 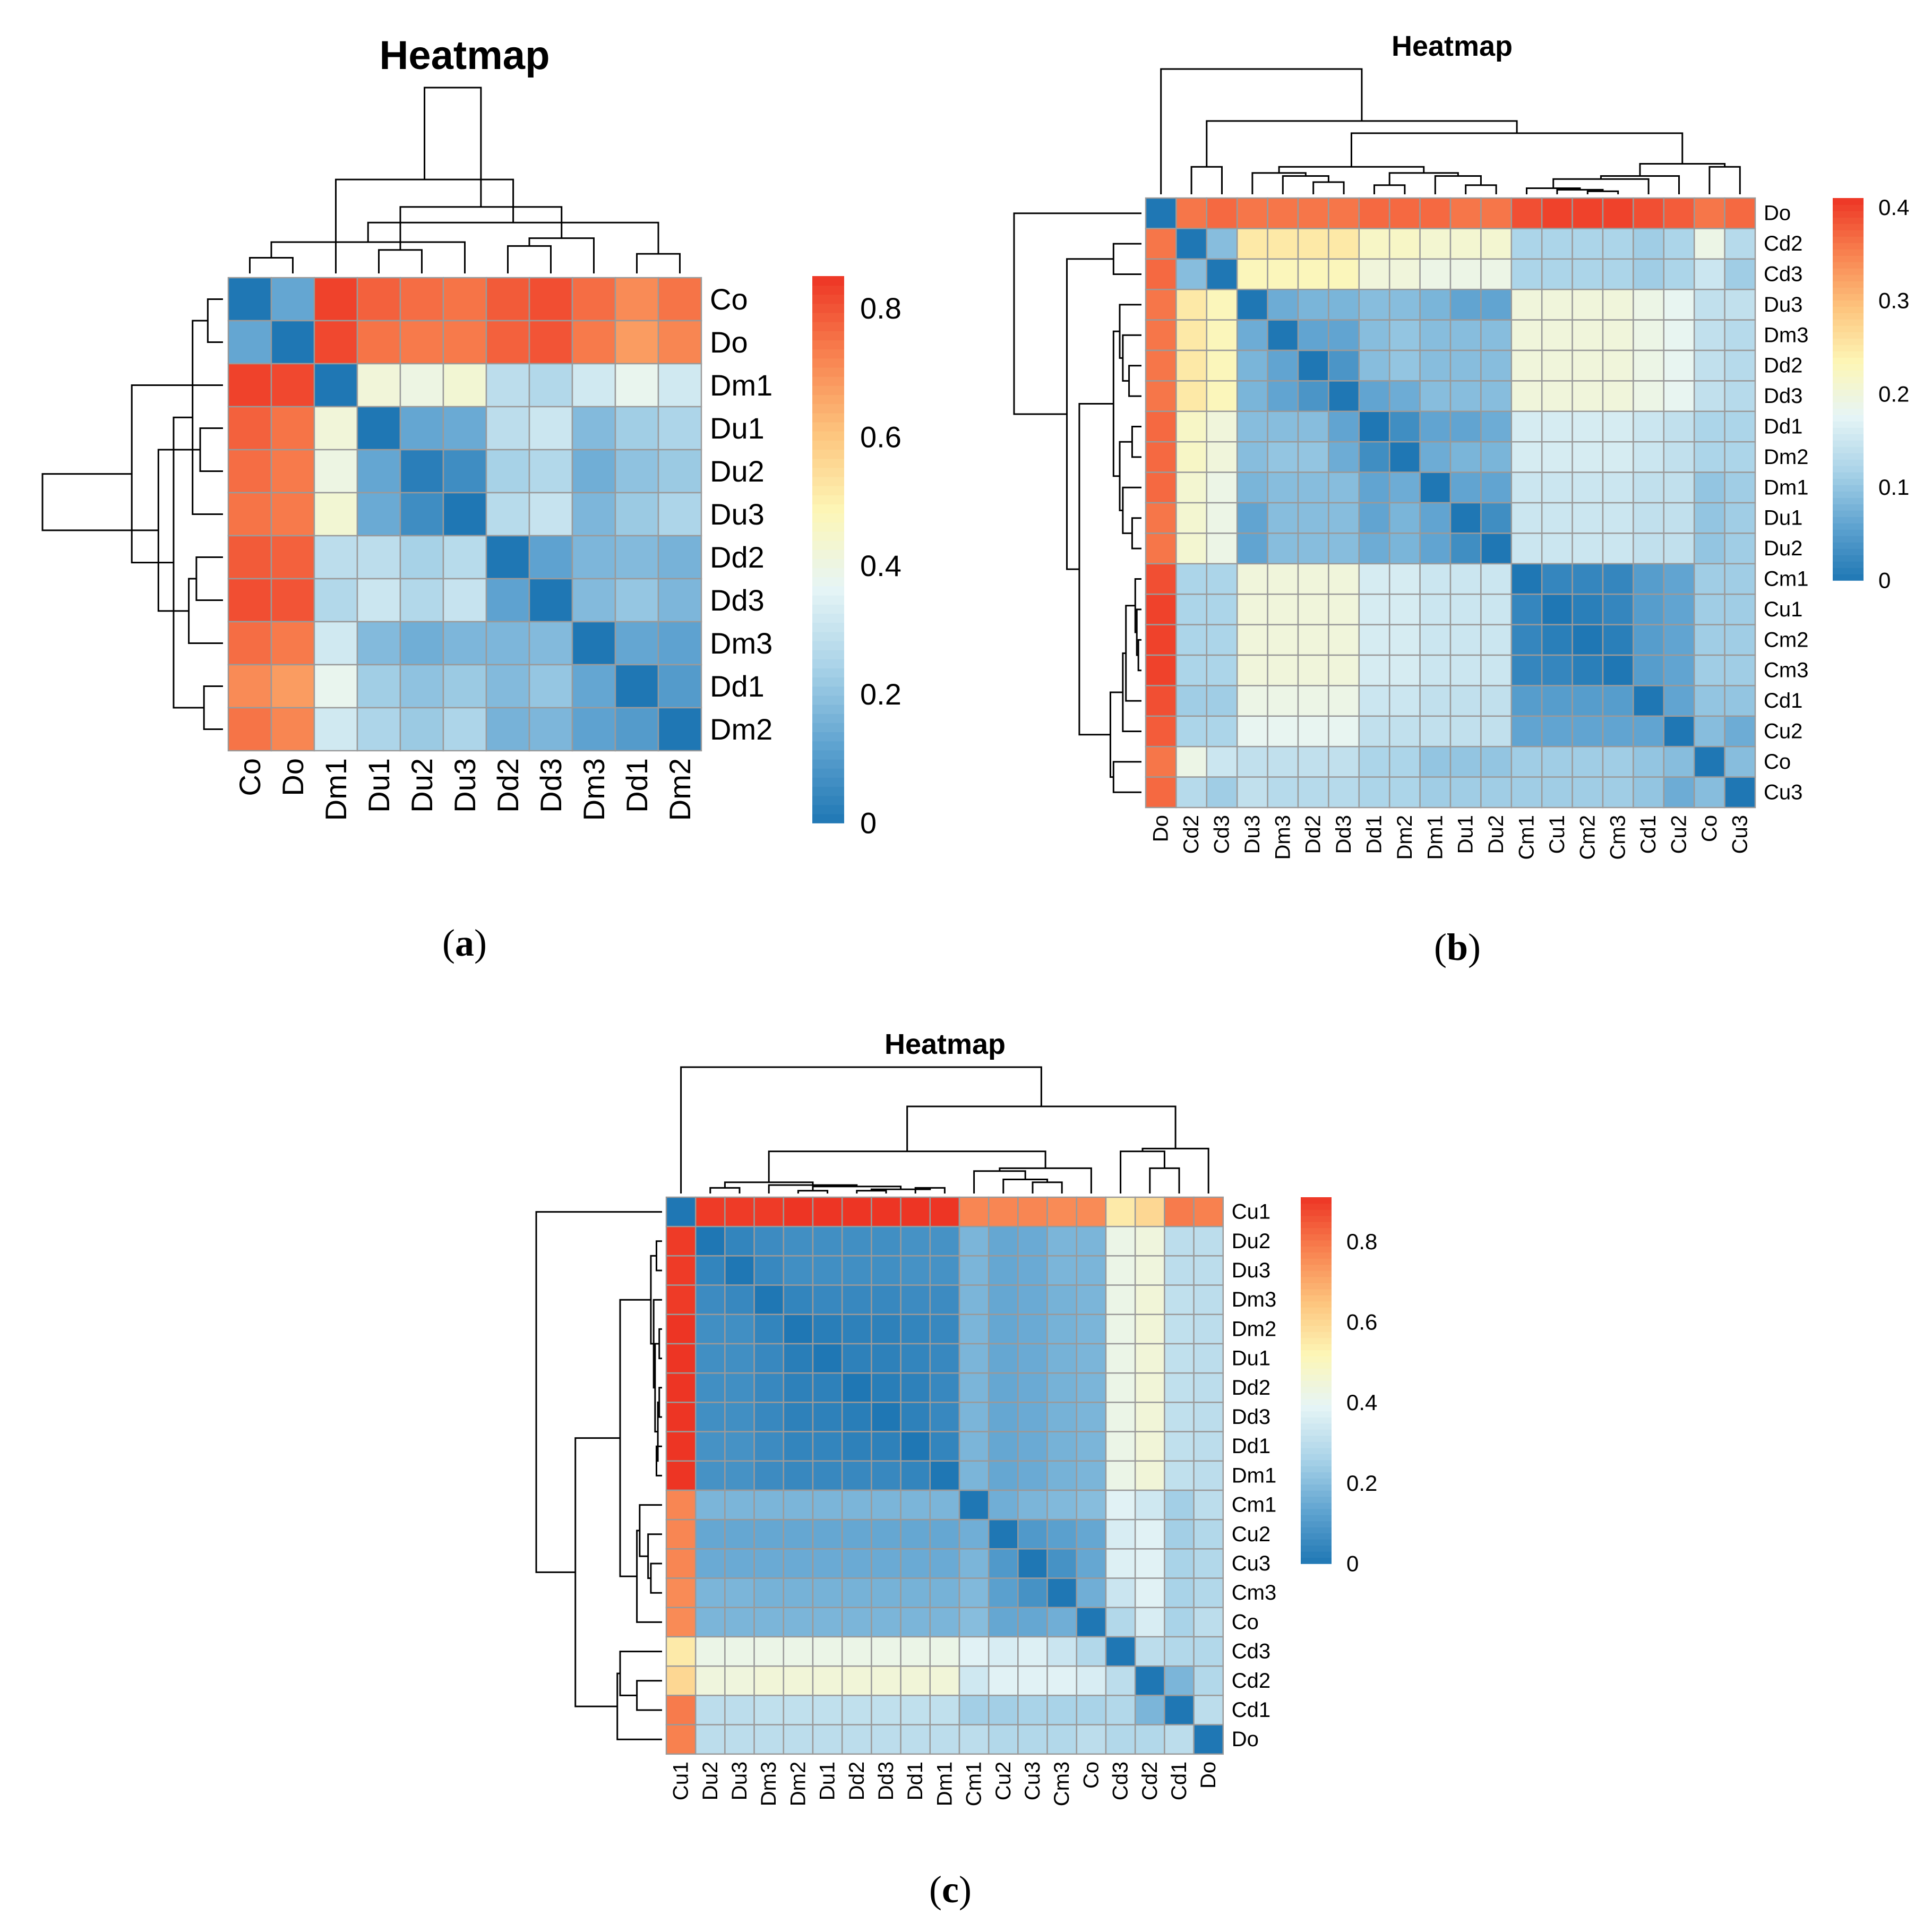 I want to click on row-label: Co, so click(x=1245, y=1622).